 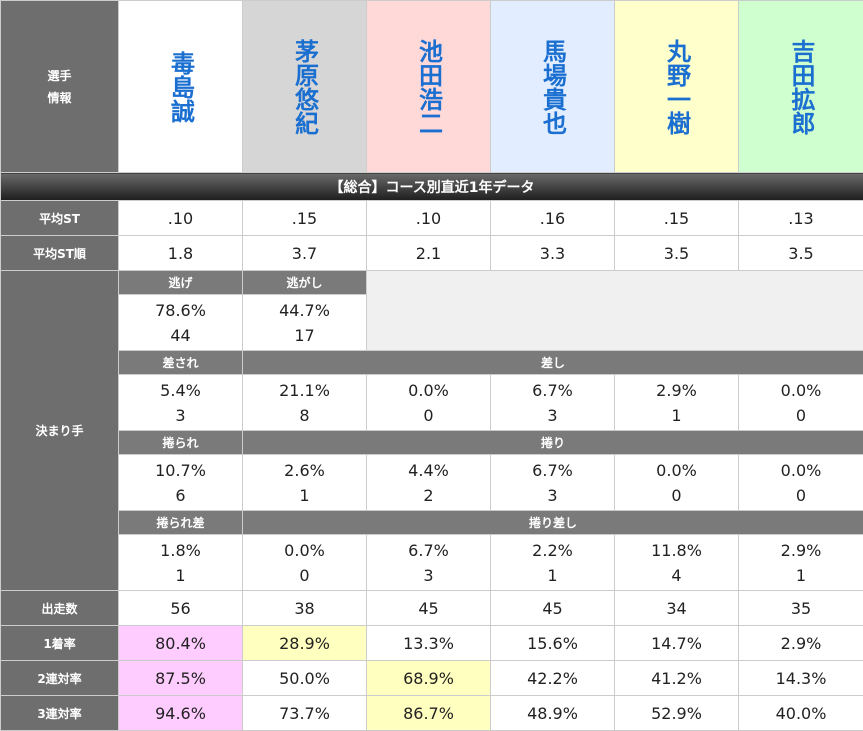 What do you see at coordinates (304, 678) in the screenshot?
I see `quinella-rate-value: 50.0%` at bounding box center [304, 678].